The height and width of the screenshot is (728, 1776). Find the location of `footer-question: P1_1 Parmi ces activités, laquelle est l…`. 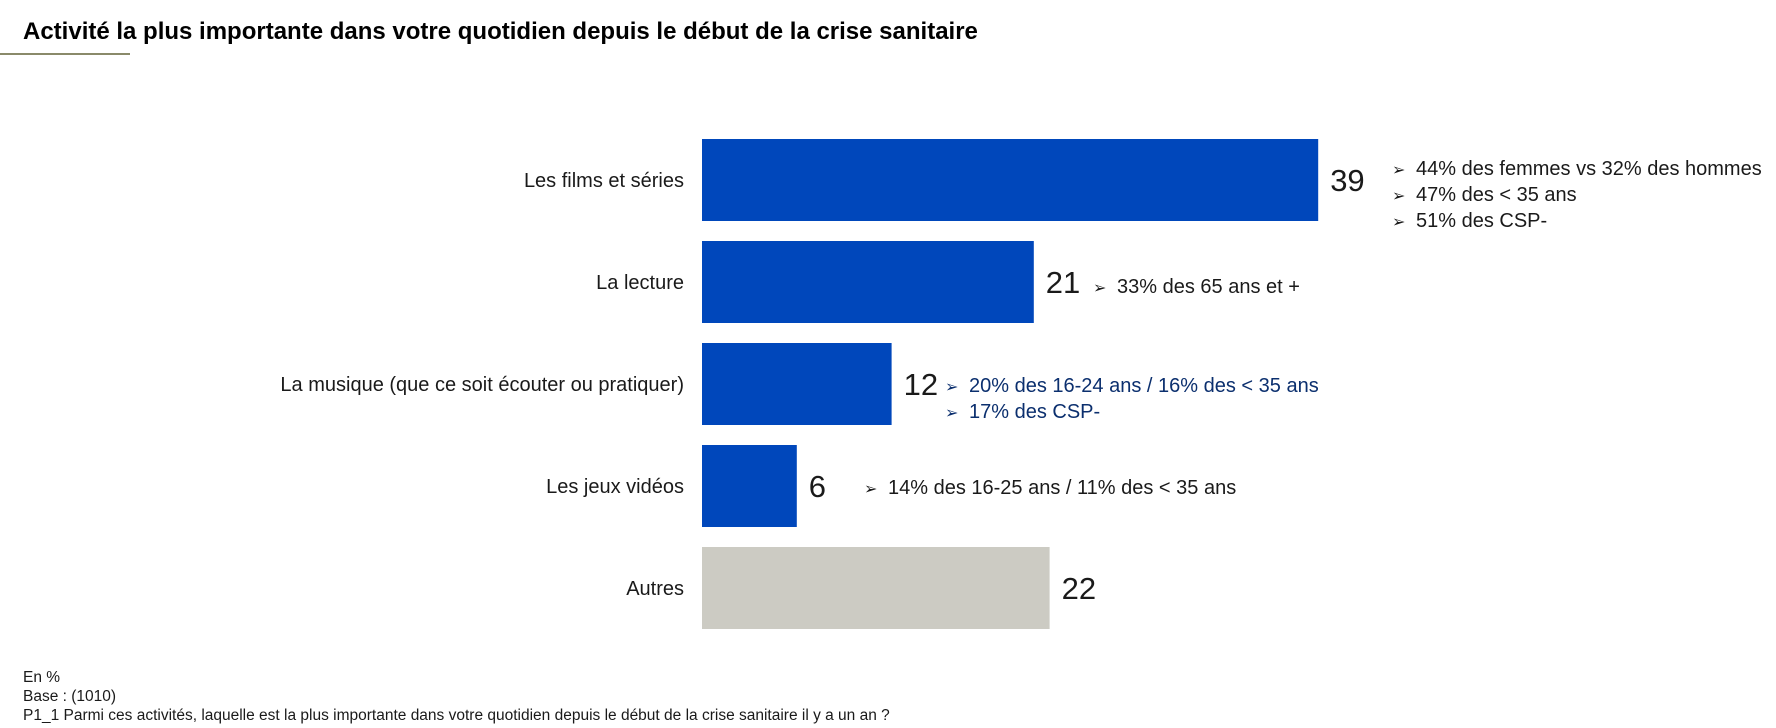

footer-question: P1_1 Parmi ces activités, laquelle est l… is located at coordinates (456, 715).